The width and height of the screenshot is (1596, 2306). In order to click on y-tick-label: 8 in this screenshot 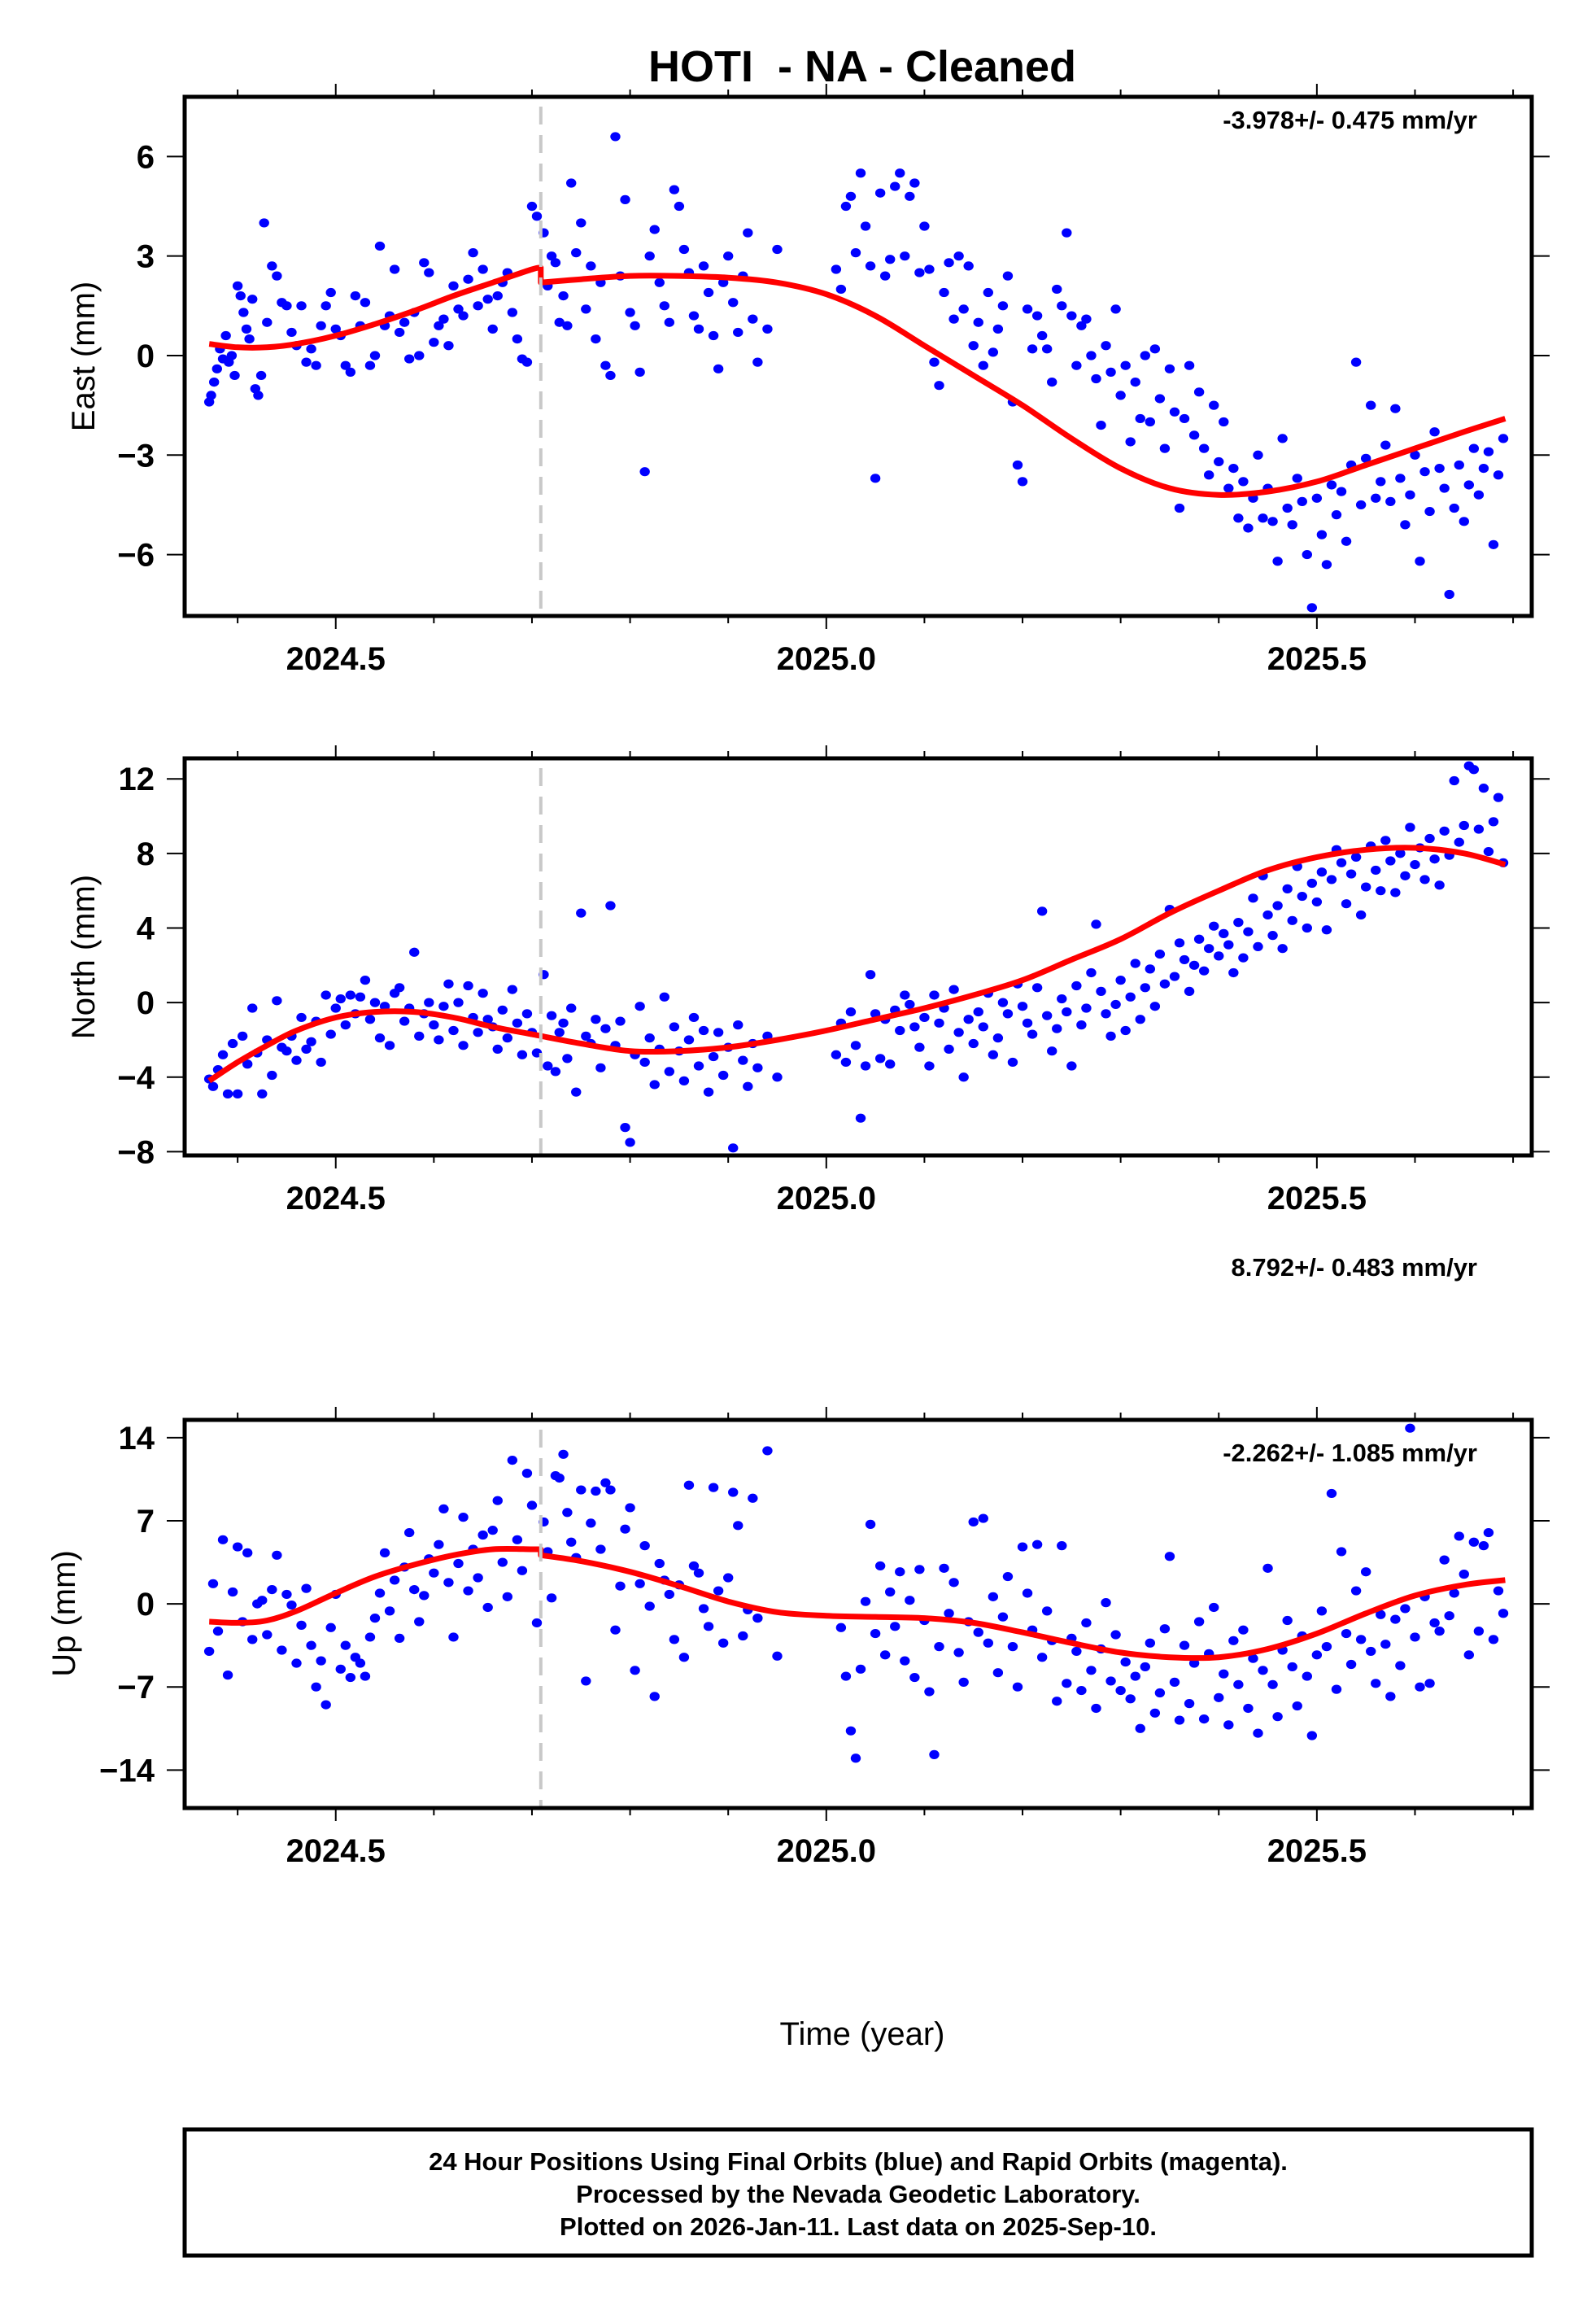, I will do `click(146, 854)`.